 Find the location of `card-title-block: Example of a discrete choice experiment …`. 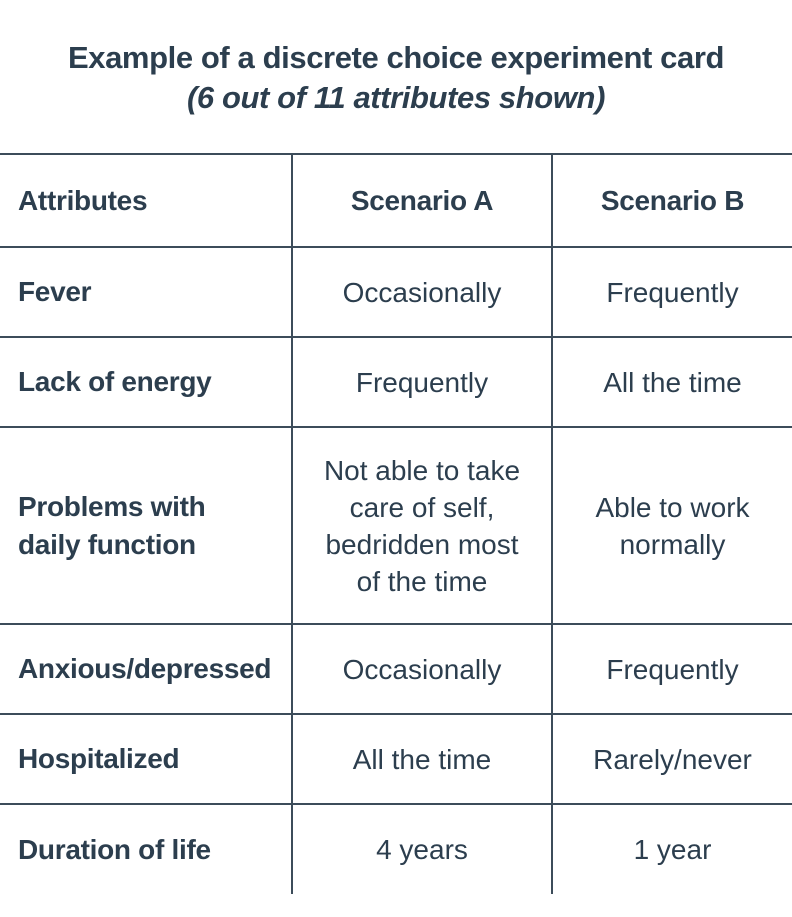

card-title-block: Example of a discrete choice experiment … is located at coordinates (396, 78).